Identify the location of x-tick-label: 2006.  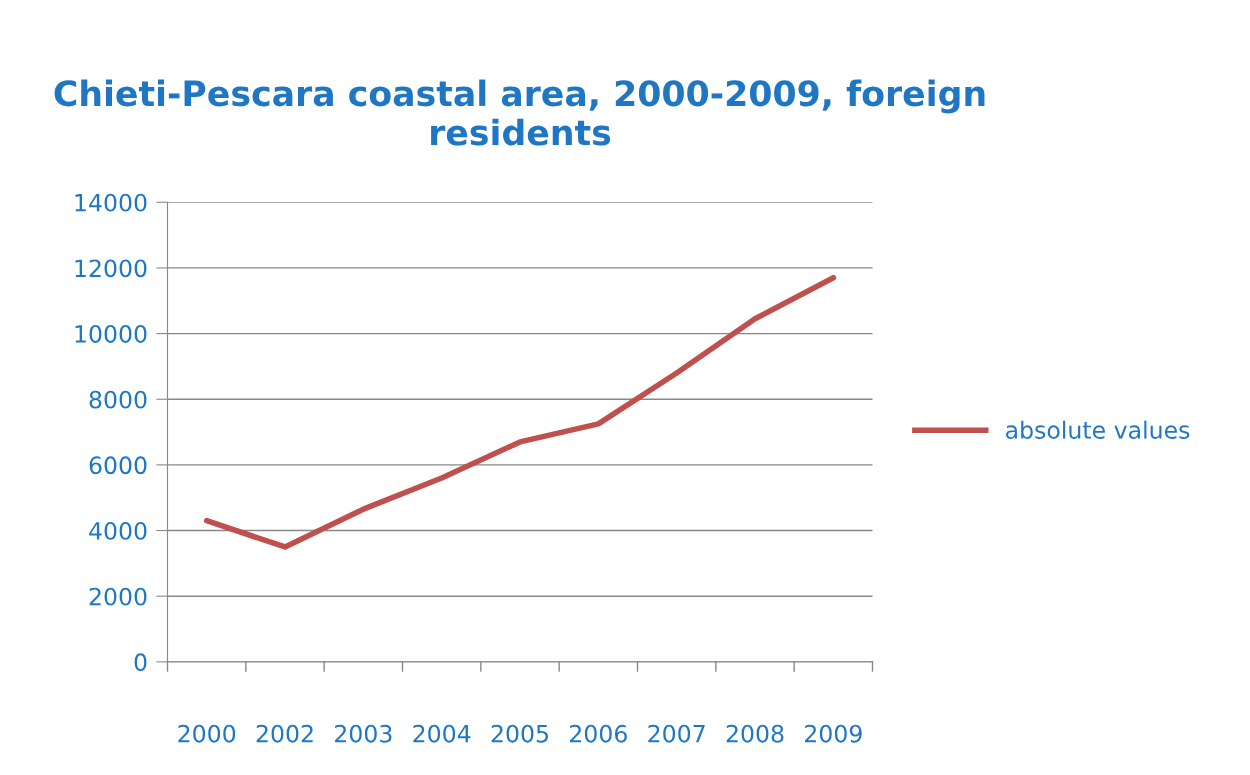
(598, 733).